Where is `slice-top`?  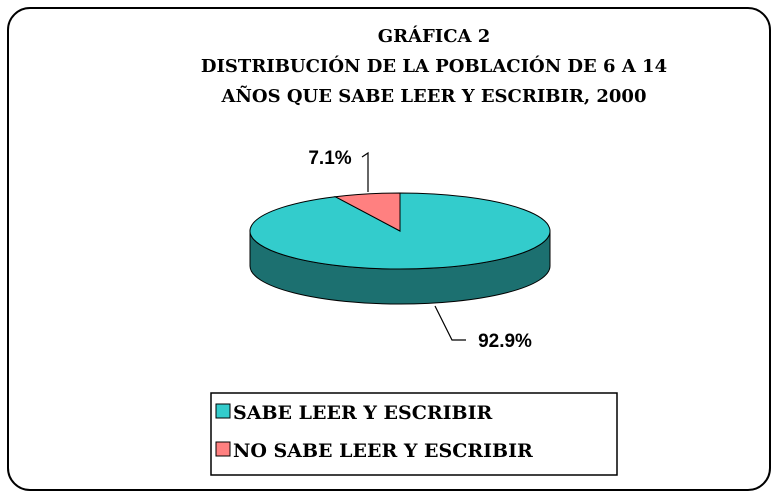
slice-top is located at coordinates (367, 212).